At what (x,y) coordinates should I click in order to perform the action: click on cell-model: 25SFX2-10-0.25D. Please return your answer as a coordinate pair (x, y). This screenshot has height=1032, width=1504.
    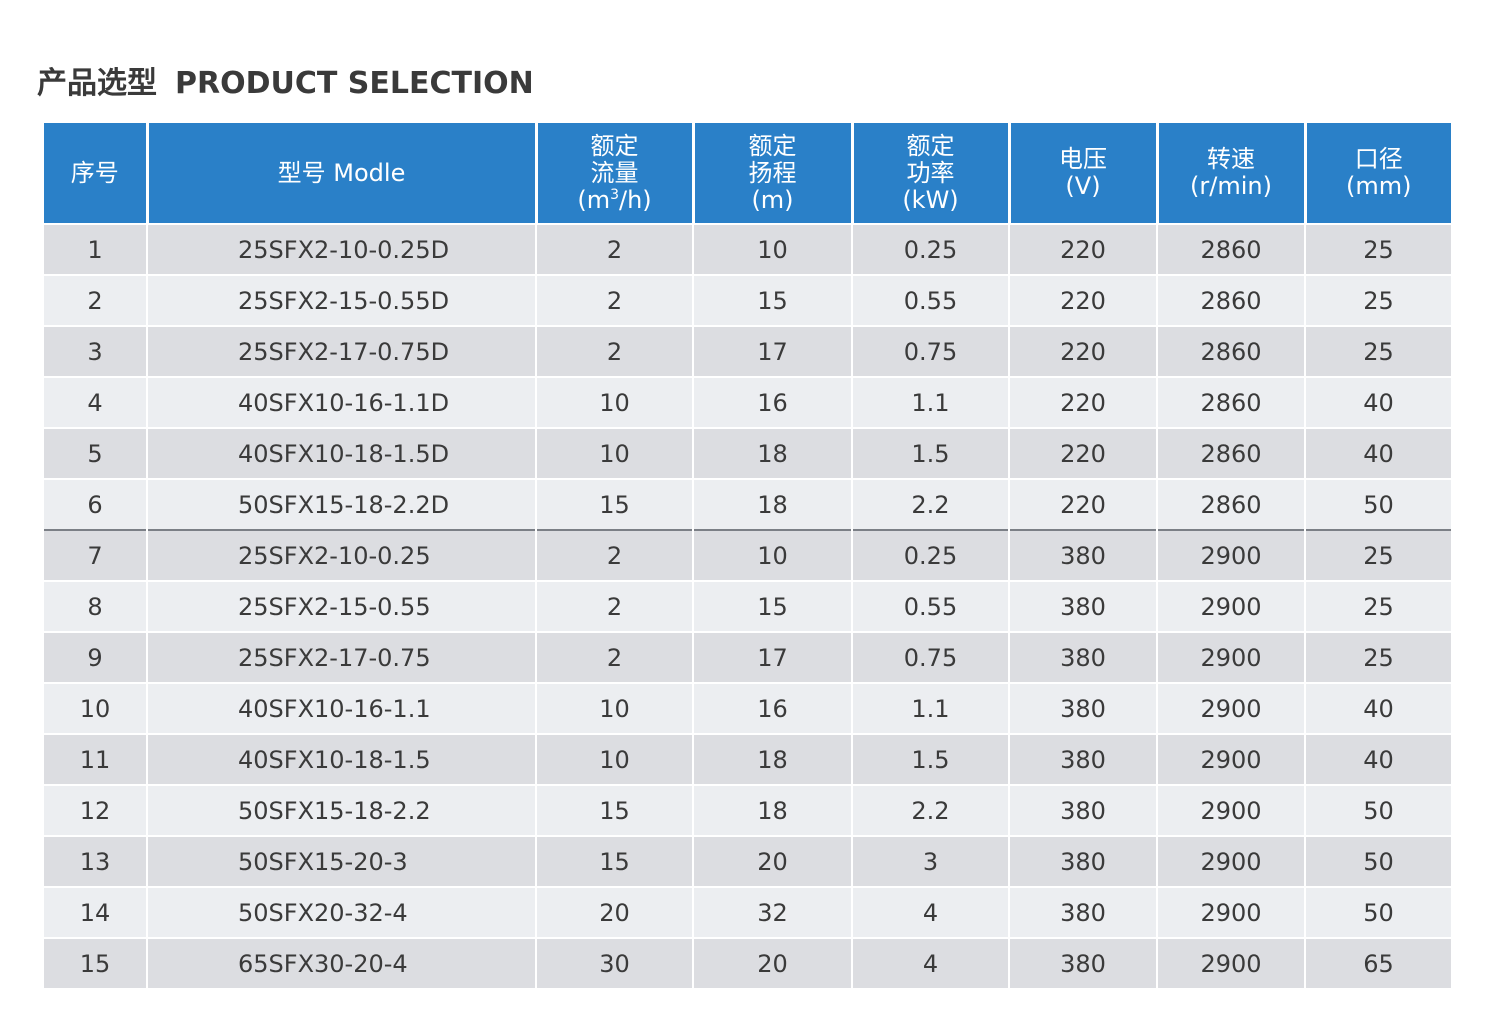
    Looking at the image, I should click on (341, 249).